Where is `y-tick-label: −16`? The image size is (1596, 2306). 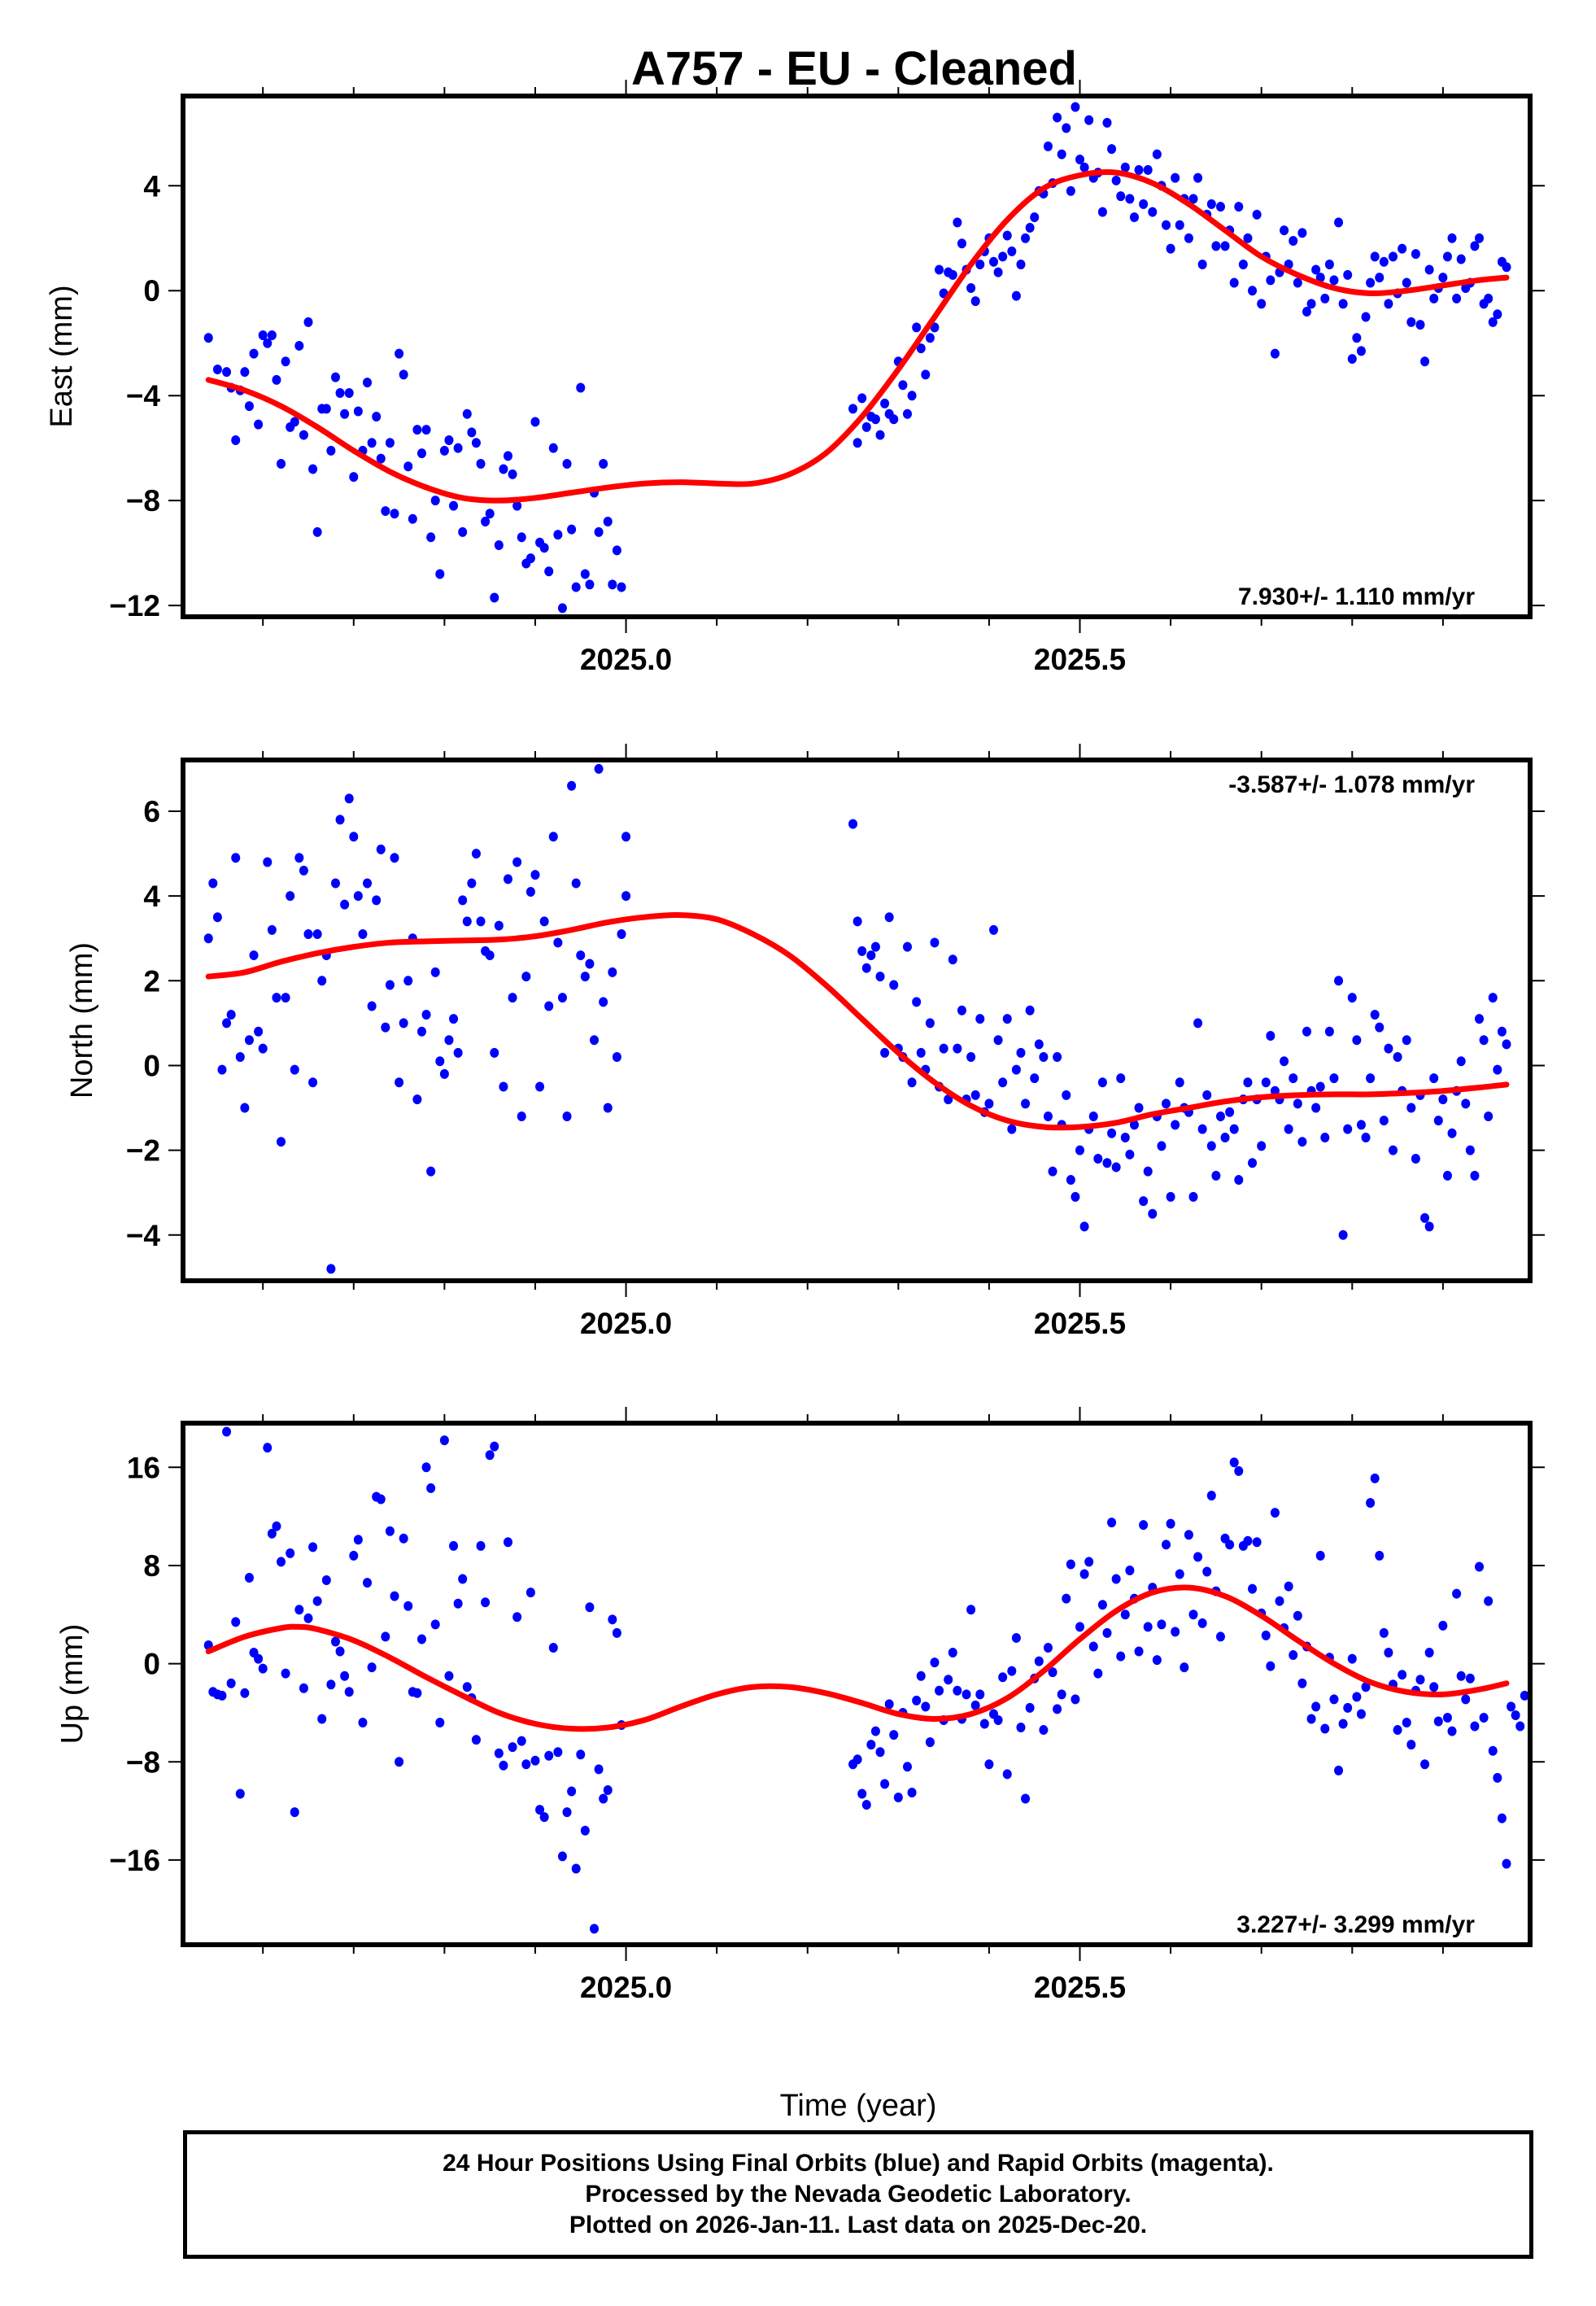
y-tick-label: −16 is located at coordinates (134, 1861).